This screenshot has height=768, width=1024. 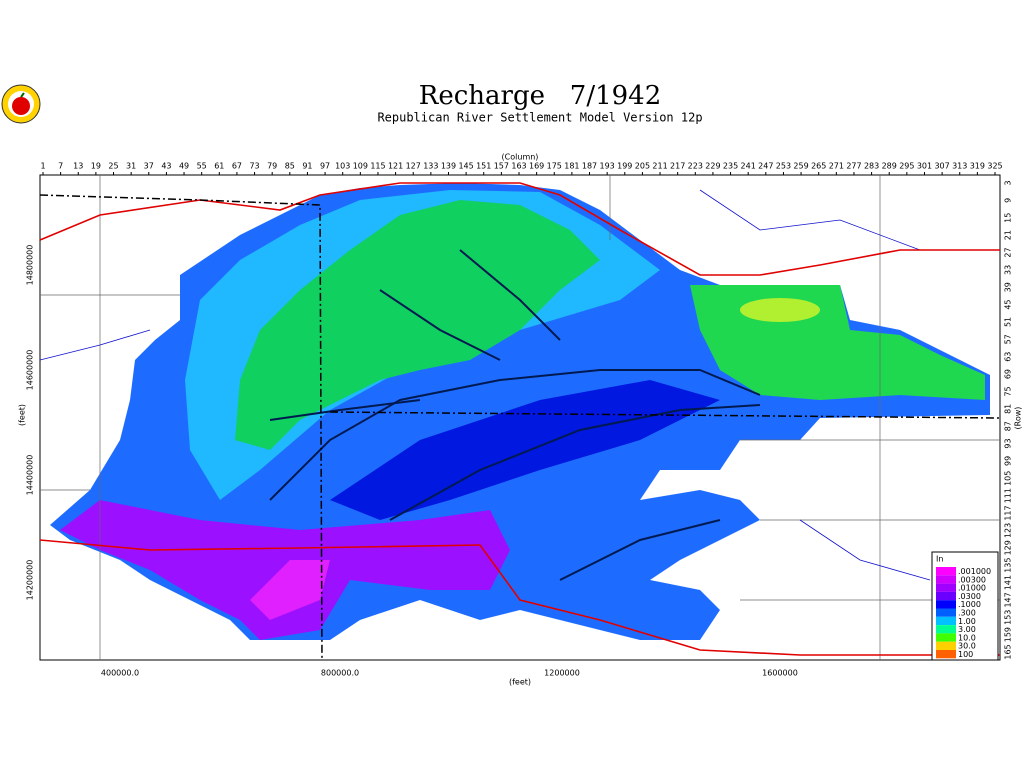 What do you see at coordinates (342, 166) in the screenshot?
I see `column-label: 103` at bounding box center [342, 166].